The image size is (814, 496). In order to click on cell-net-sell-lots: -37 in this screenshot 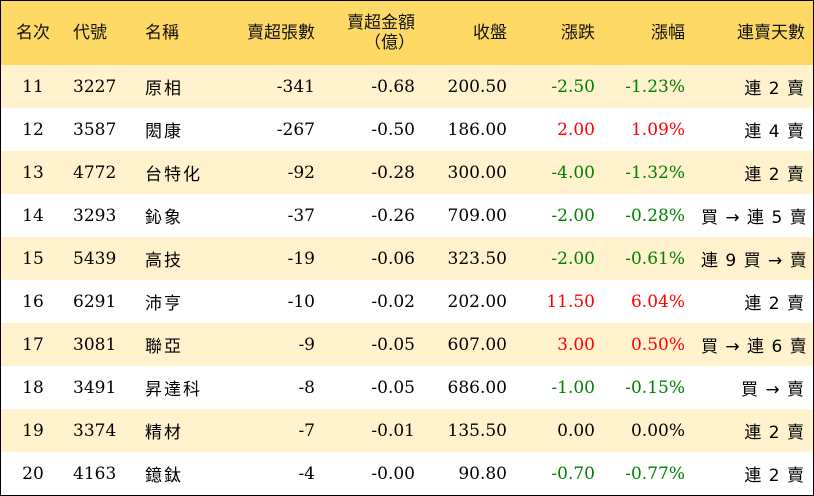, I will do `click(301, 215)`.